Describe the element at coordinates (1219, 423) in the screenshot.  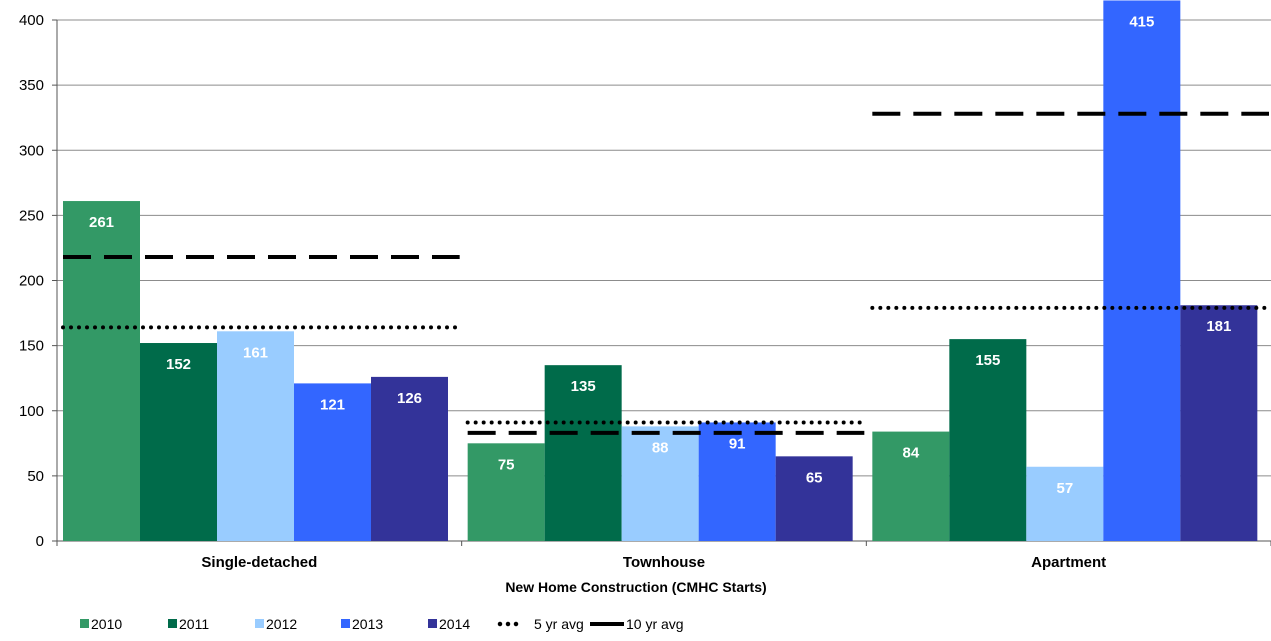
I see `bar-2014-apartment` at that location.